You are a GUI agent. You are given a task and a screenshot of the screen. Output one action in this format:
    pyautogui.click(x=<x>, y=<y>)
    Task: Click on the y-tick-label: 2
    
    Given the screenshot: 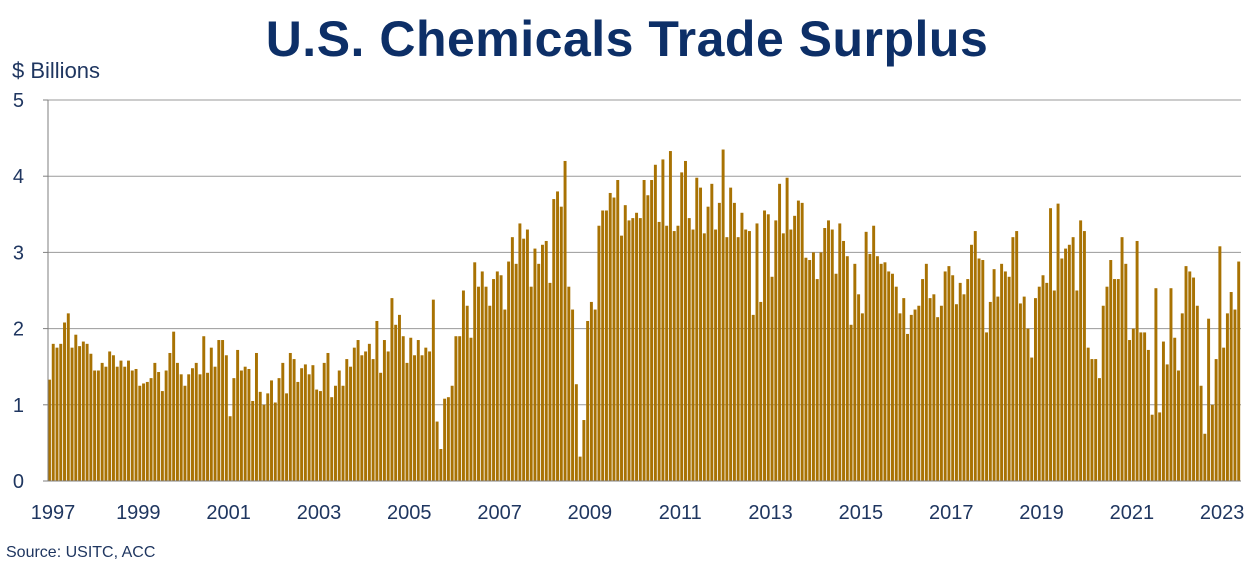 What is the action you would take?
    pyautogui.click(x=18, y=330)
    